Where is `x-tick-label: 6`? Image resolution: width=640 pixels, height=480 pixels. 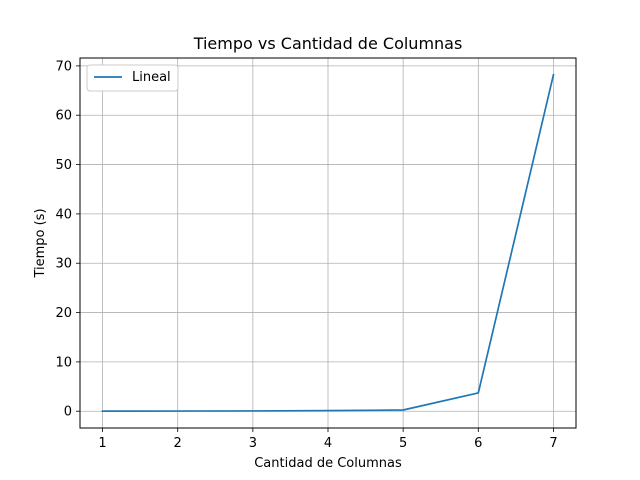 x-tick-label: 6 is located at coordinates (478, 443).